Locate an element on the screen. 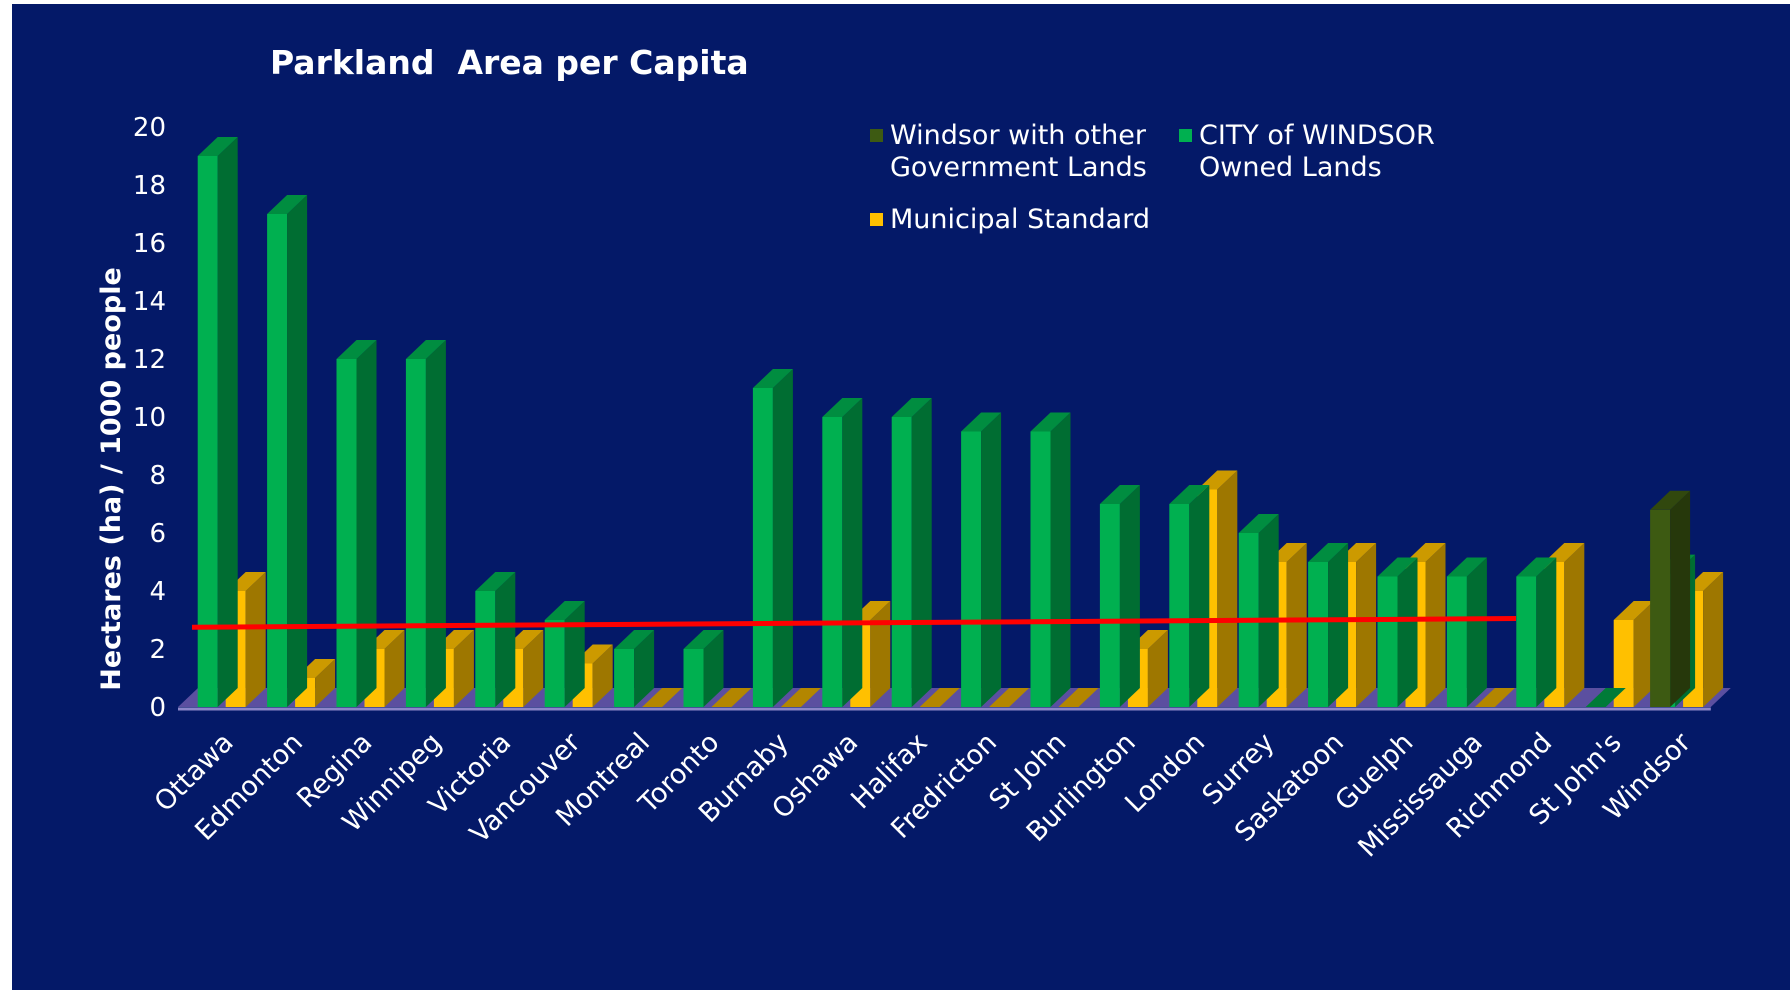 Image resolution: width=1790 pixels, height=990 pixels. y-axis-label: Hectares (ha) / 1000 people is located at coordinates (111, 479).